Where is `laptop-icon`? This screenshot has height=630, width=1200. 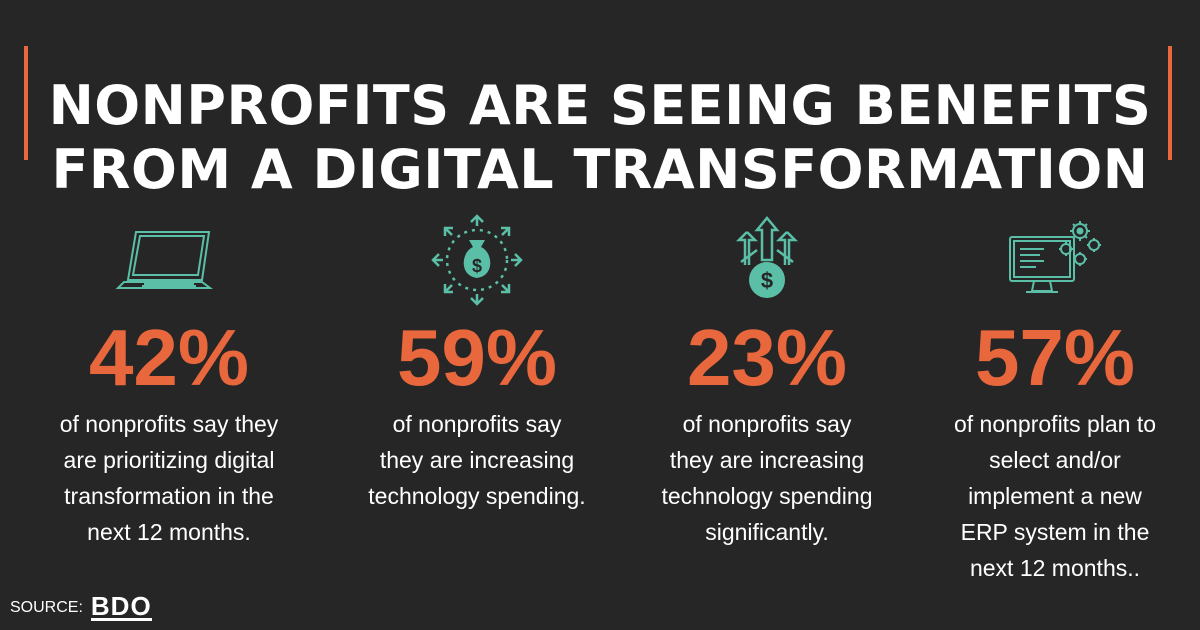 laptop-icon is located at coordinates (169, 260).